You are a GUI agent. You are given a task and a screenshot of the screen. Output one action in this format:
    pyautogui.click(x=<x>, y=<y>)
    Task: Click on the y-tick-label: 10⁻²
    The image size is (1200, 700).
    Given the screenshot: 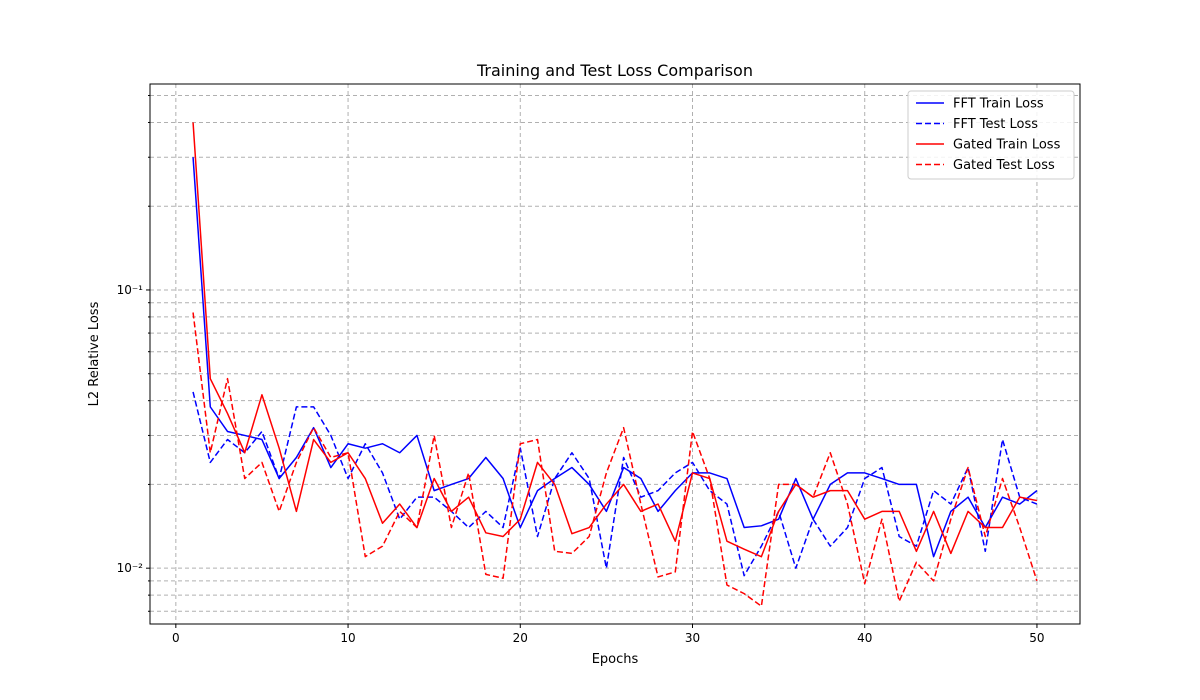 What is the action you would take?
    pyautogui.click(x=130, y=568)
    